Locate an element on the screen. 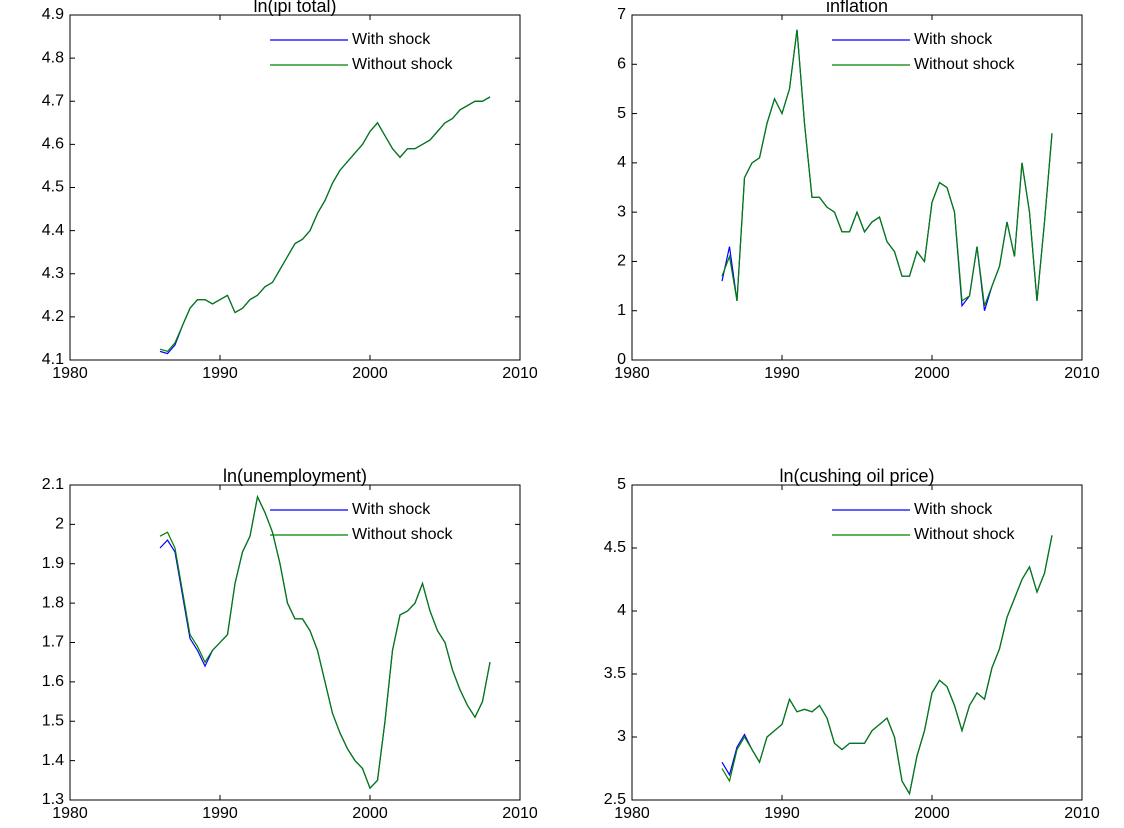  y-tick-label: 4.3 is located at coordinates (53, 273).